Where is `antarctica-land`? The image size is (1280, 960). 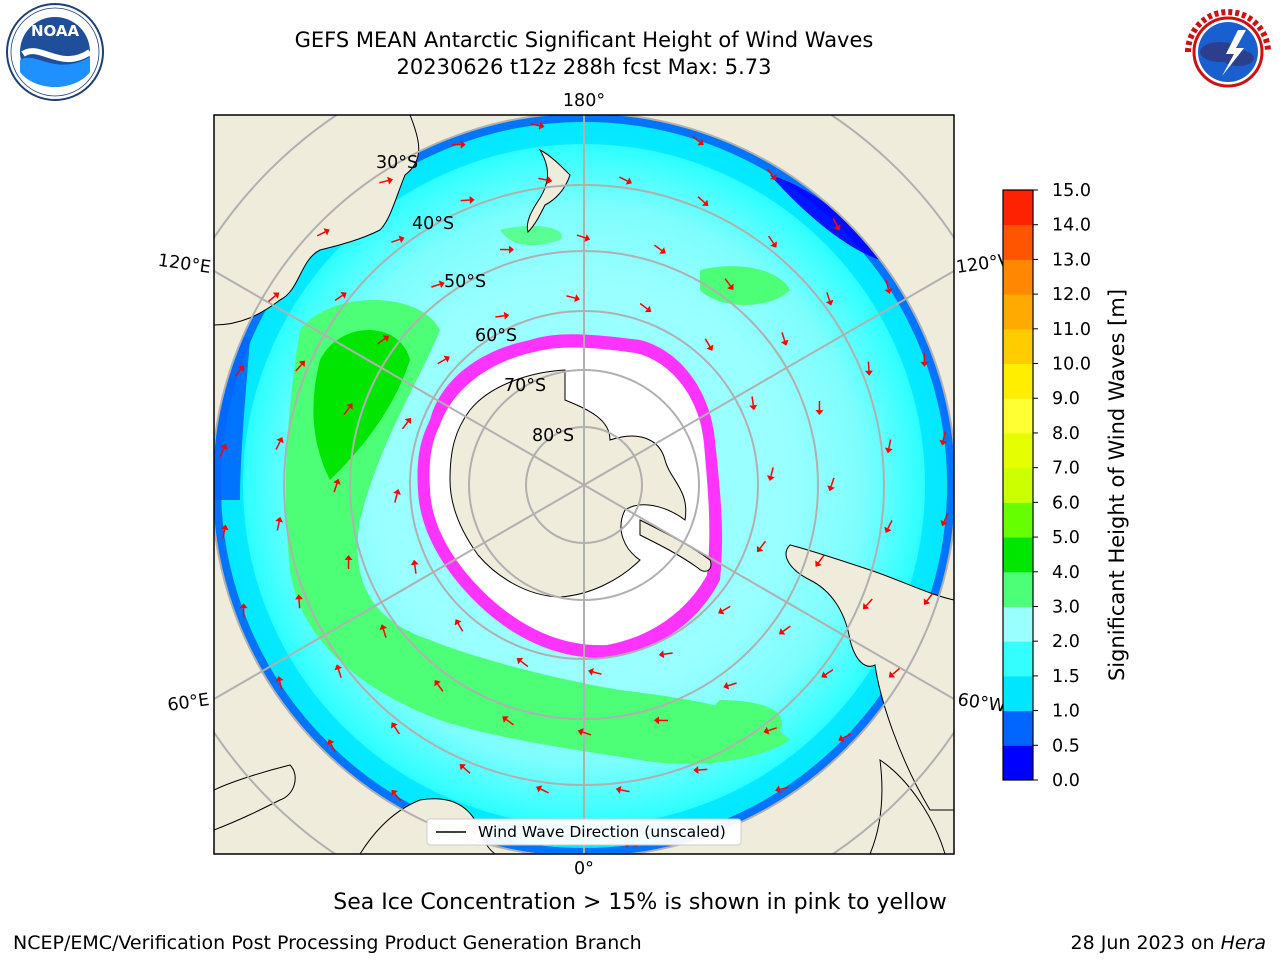
antarctica-land is located at coordinates (568, 483).